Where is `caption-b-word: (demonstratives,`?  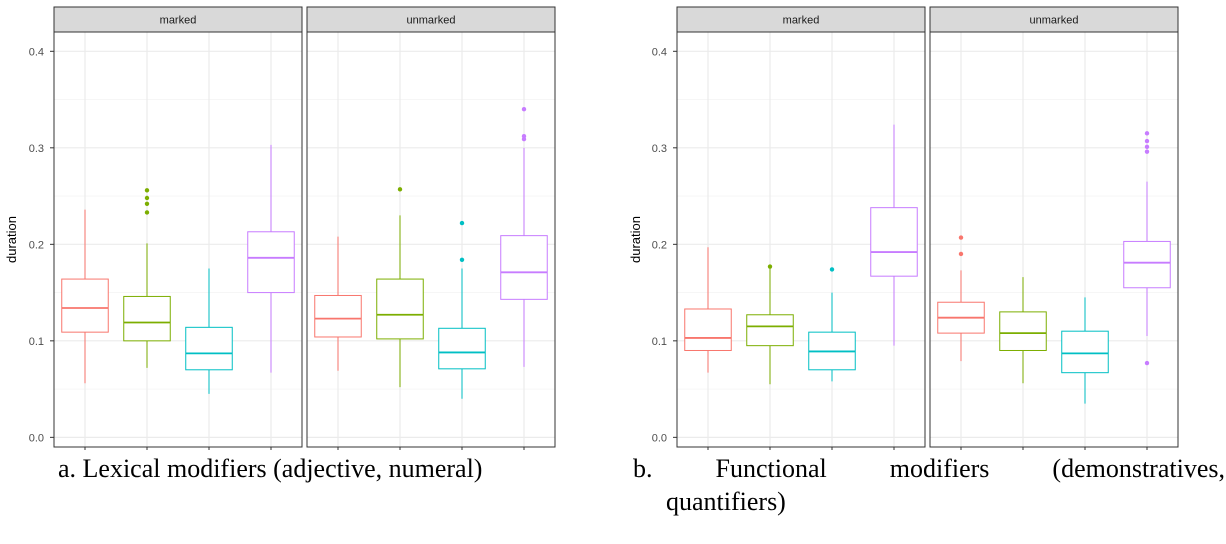 caption-b-word: (demonstratives, is located at coordinates (1138, 468).